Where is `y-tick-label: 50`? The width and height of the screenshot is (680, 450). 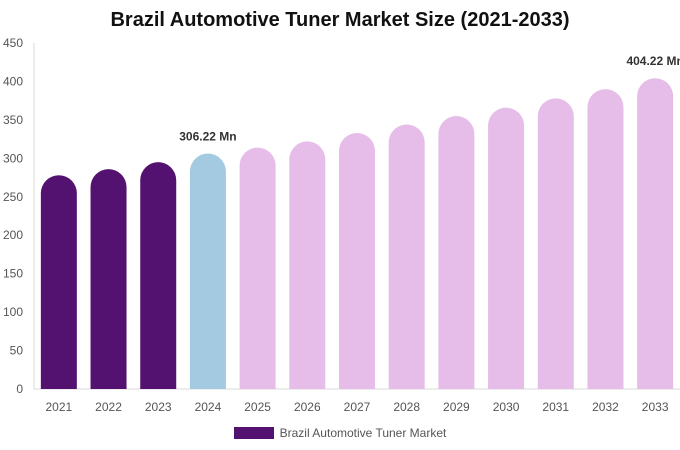 y-tick-label: 50 is located at coordinates (17, 351).